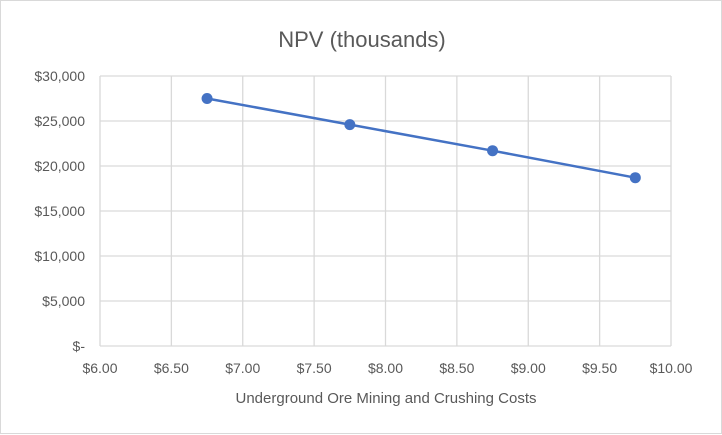 The image size is (722, 435). I want to click on x-tick-label: $6.50, so click(171, 368).